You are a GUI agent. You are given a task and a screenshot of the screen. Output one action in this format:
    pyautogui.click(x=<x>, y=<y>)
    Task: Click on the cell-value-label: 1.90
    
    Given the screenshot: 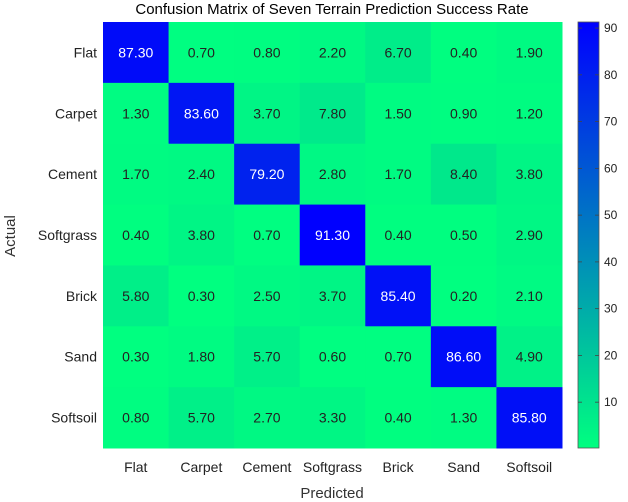 What is the action you would take?
    pyautogui.click(x=529, y=52)
    